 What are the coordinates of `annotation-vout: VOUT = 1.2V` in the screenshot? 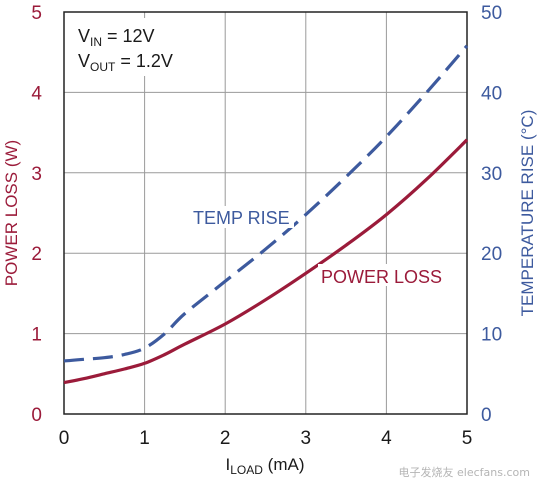 It's located at (125, 62).